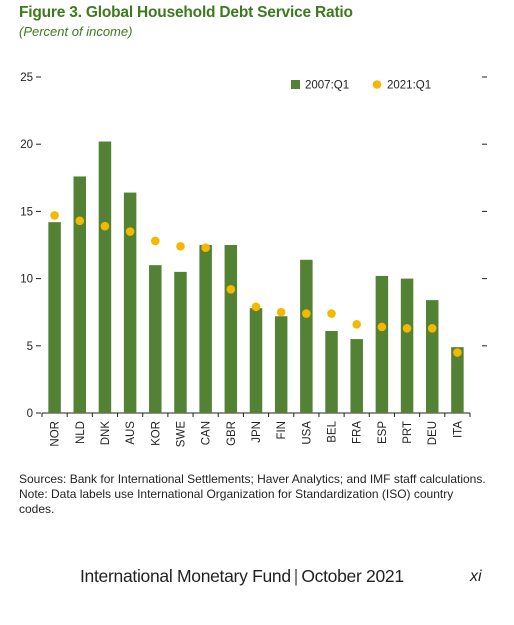  I want to click on x-tick-label: AUS, so click(131, 433).